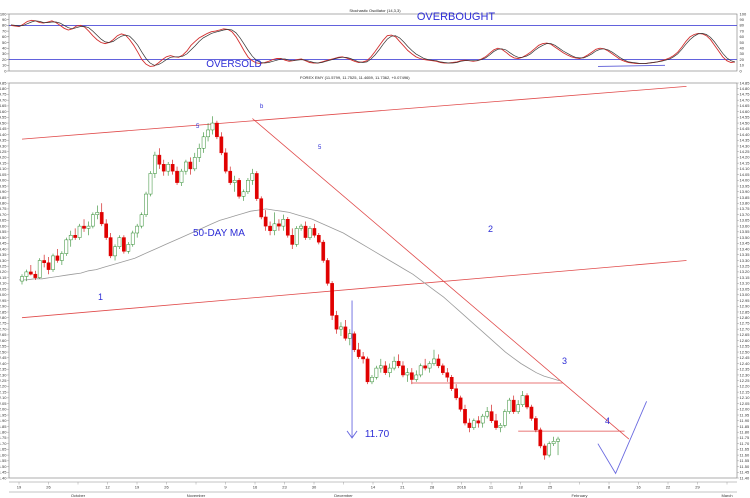 This screenshot has height=498, width=750. Describe the element at coordinates (742, 19) in the screenshot. I see `stoch-ytick-label-right: 90` at that location.